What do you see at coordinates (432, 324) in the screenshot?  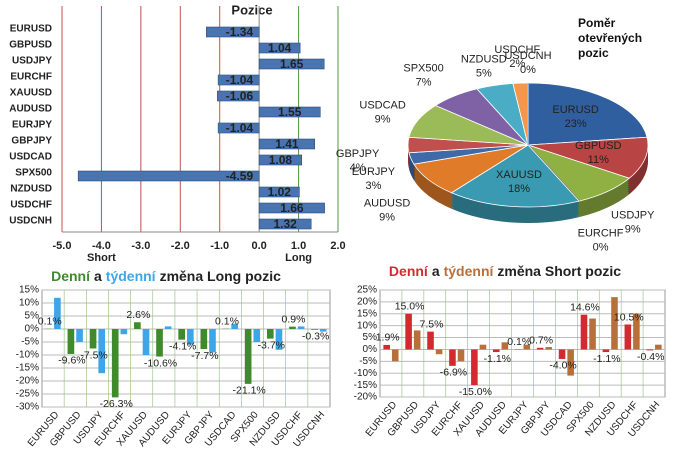 I see `value-label: 7.5%` at bounding box center [432, 324].